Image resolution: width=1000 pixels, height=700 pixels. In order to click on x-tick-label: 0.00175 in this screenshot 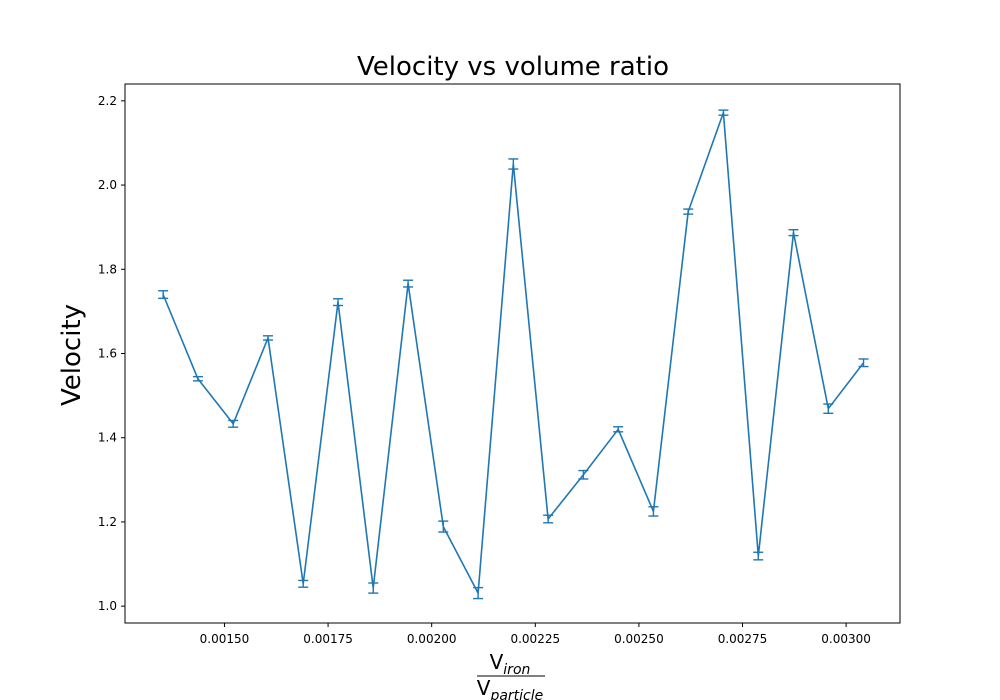, I will do `click(328, 639)`.